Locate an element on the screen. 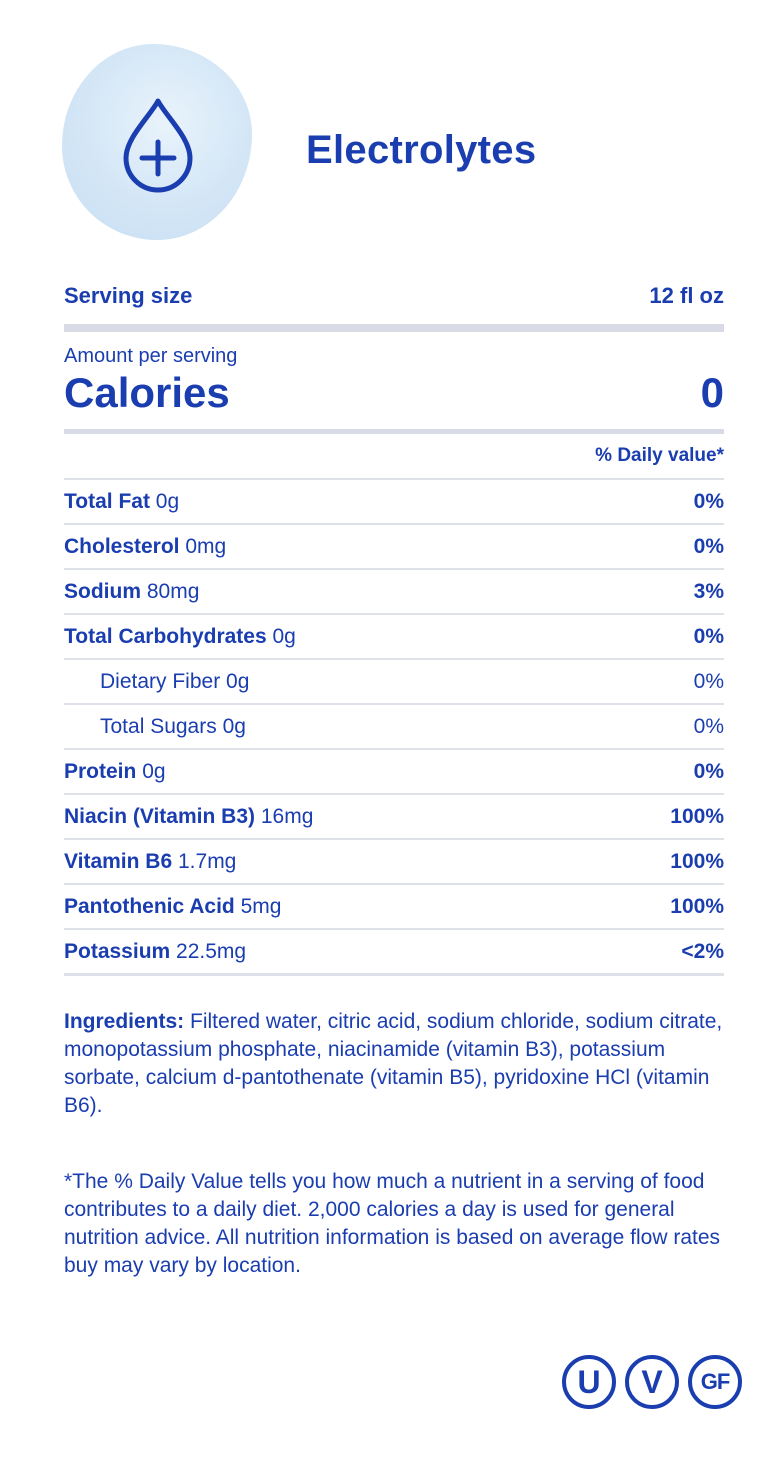 This screenshot has width=782, height=1461. nutrient-name-amount: Potassium 22.5mg is located at coordinates (155, 952).